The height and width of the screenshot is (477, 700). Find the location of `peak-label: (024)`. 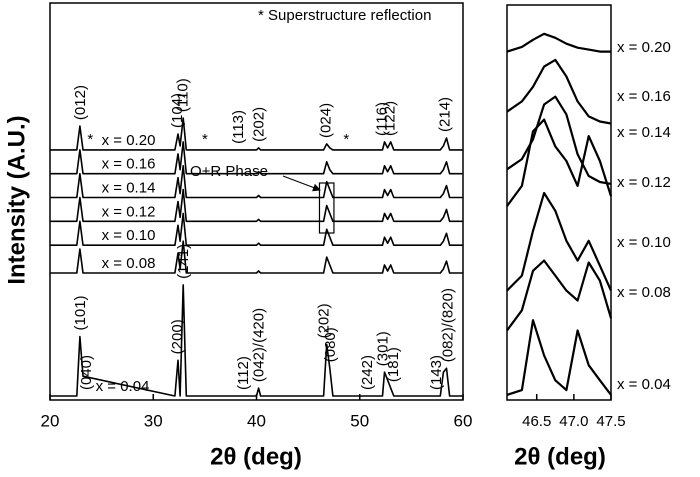

peak-label: (024) is located at coordinates (326, 120).